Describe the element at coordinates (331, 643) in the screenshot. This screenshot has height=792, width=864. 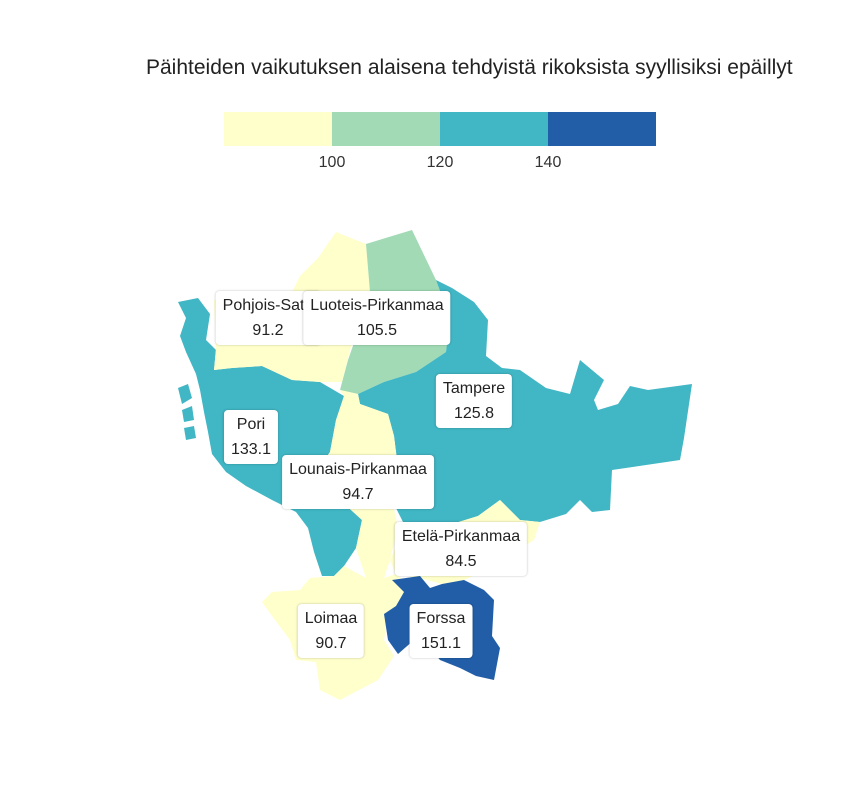
I see `region-value: 90.7` at that location.